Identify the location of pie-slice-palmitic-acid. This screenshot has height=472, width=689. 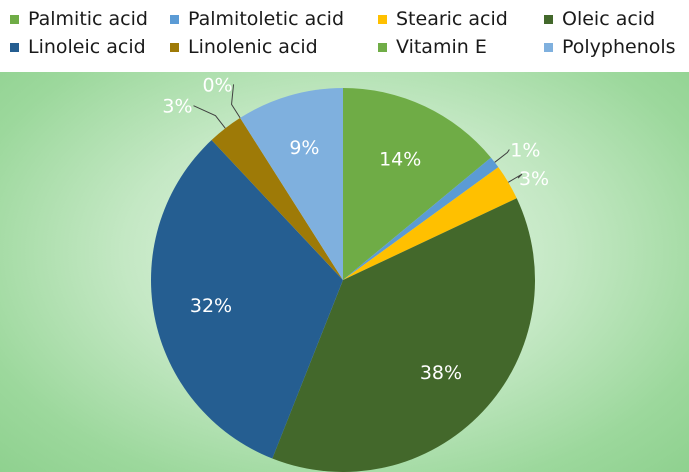
(417, 184).